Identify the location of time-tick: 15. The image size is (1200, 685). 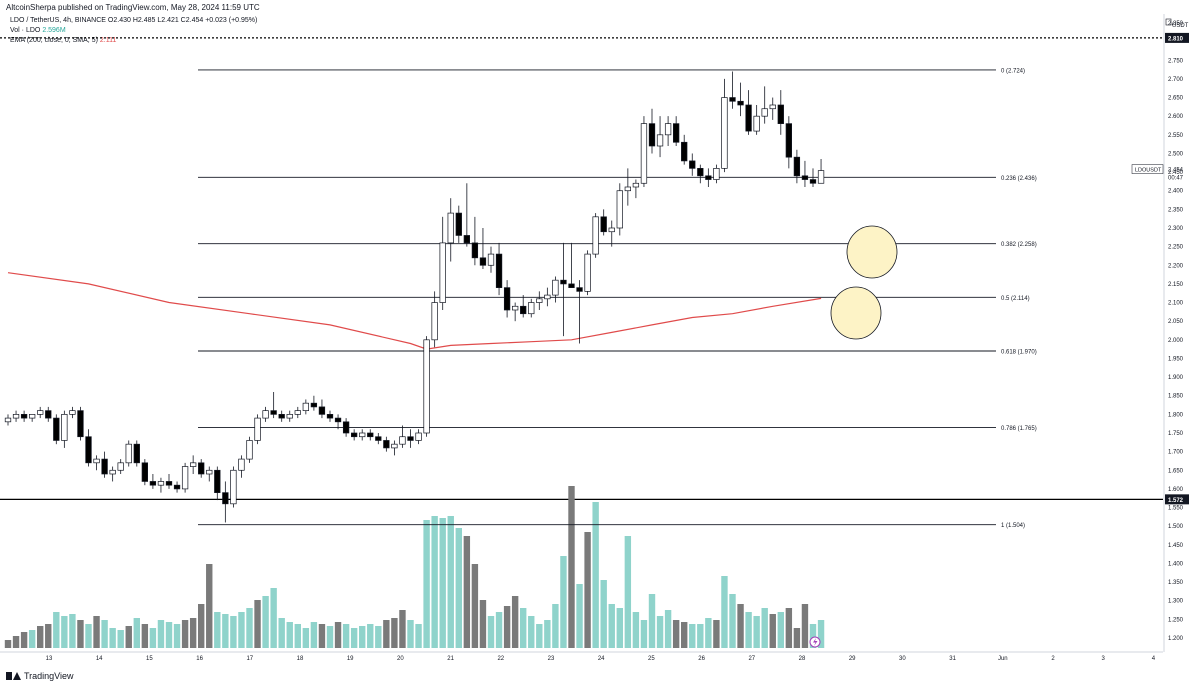
(149, 659).